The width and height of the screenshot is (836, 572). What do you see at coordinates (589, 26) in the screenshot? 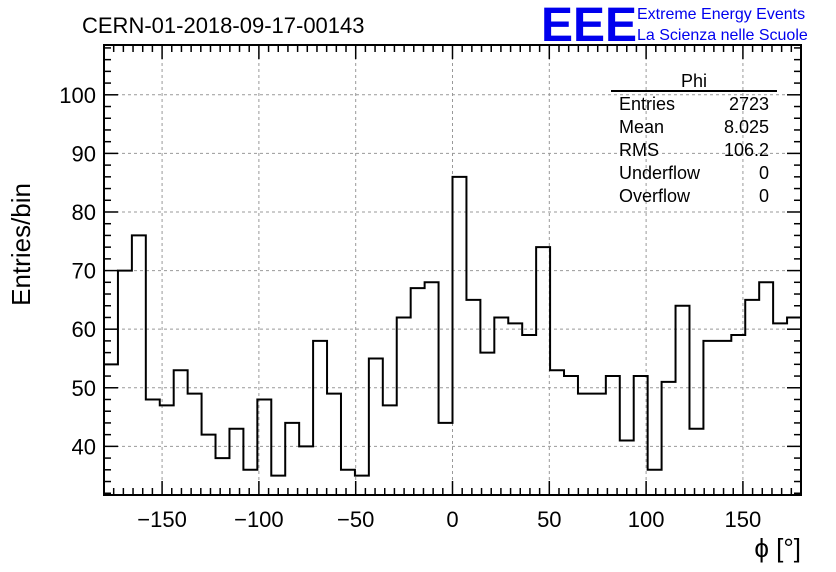
I see `logo-mark: EEE` at bounding box center [589, 26].